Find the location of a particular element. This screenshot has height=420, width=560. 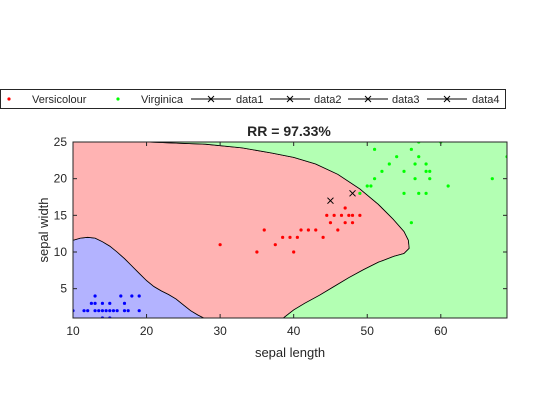

legend-label: Versicolour is located at coordinates (59, 100).